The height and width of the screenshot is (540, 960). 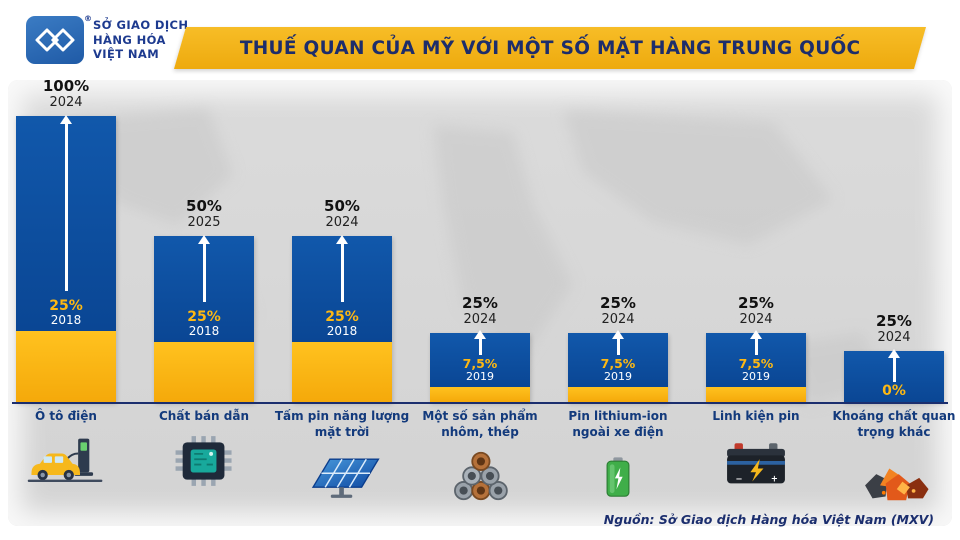 I want to click on bar-column-o-to-dien: 100% 2024 25% 2018, so click(x=66, y=239).